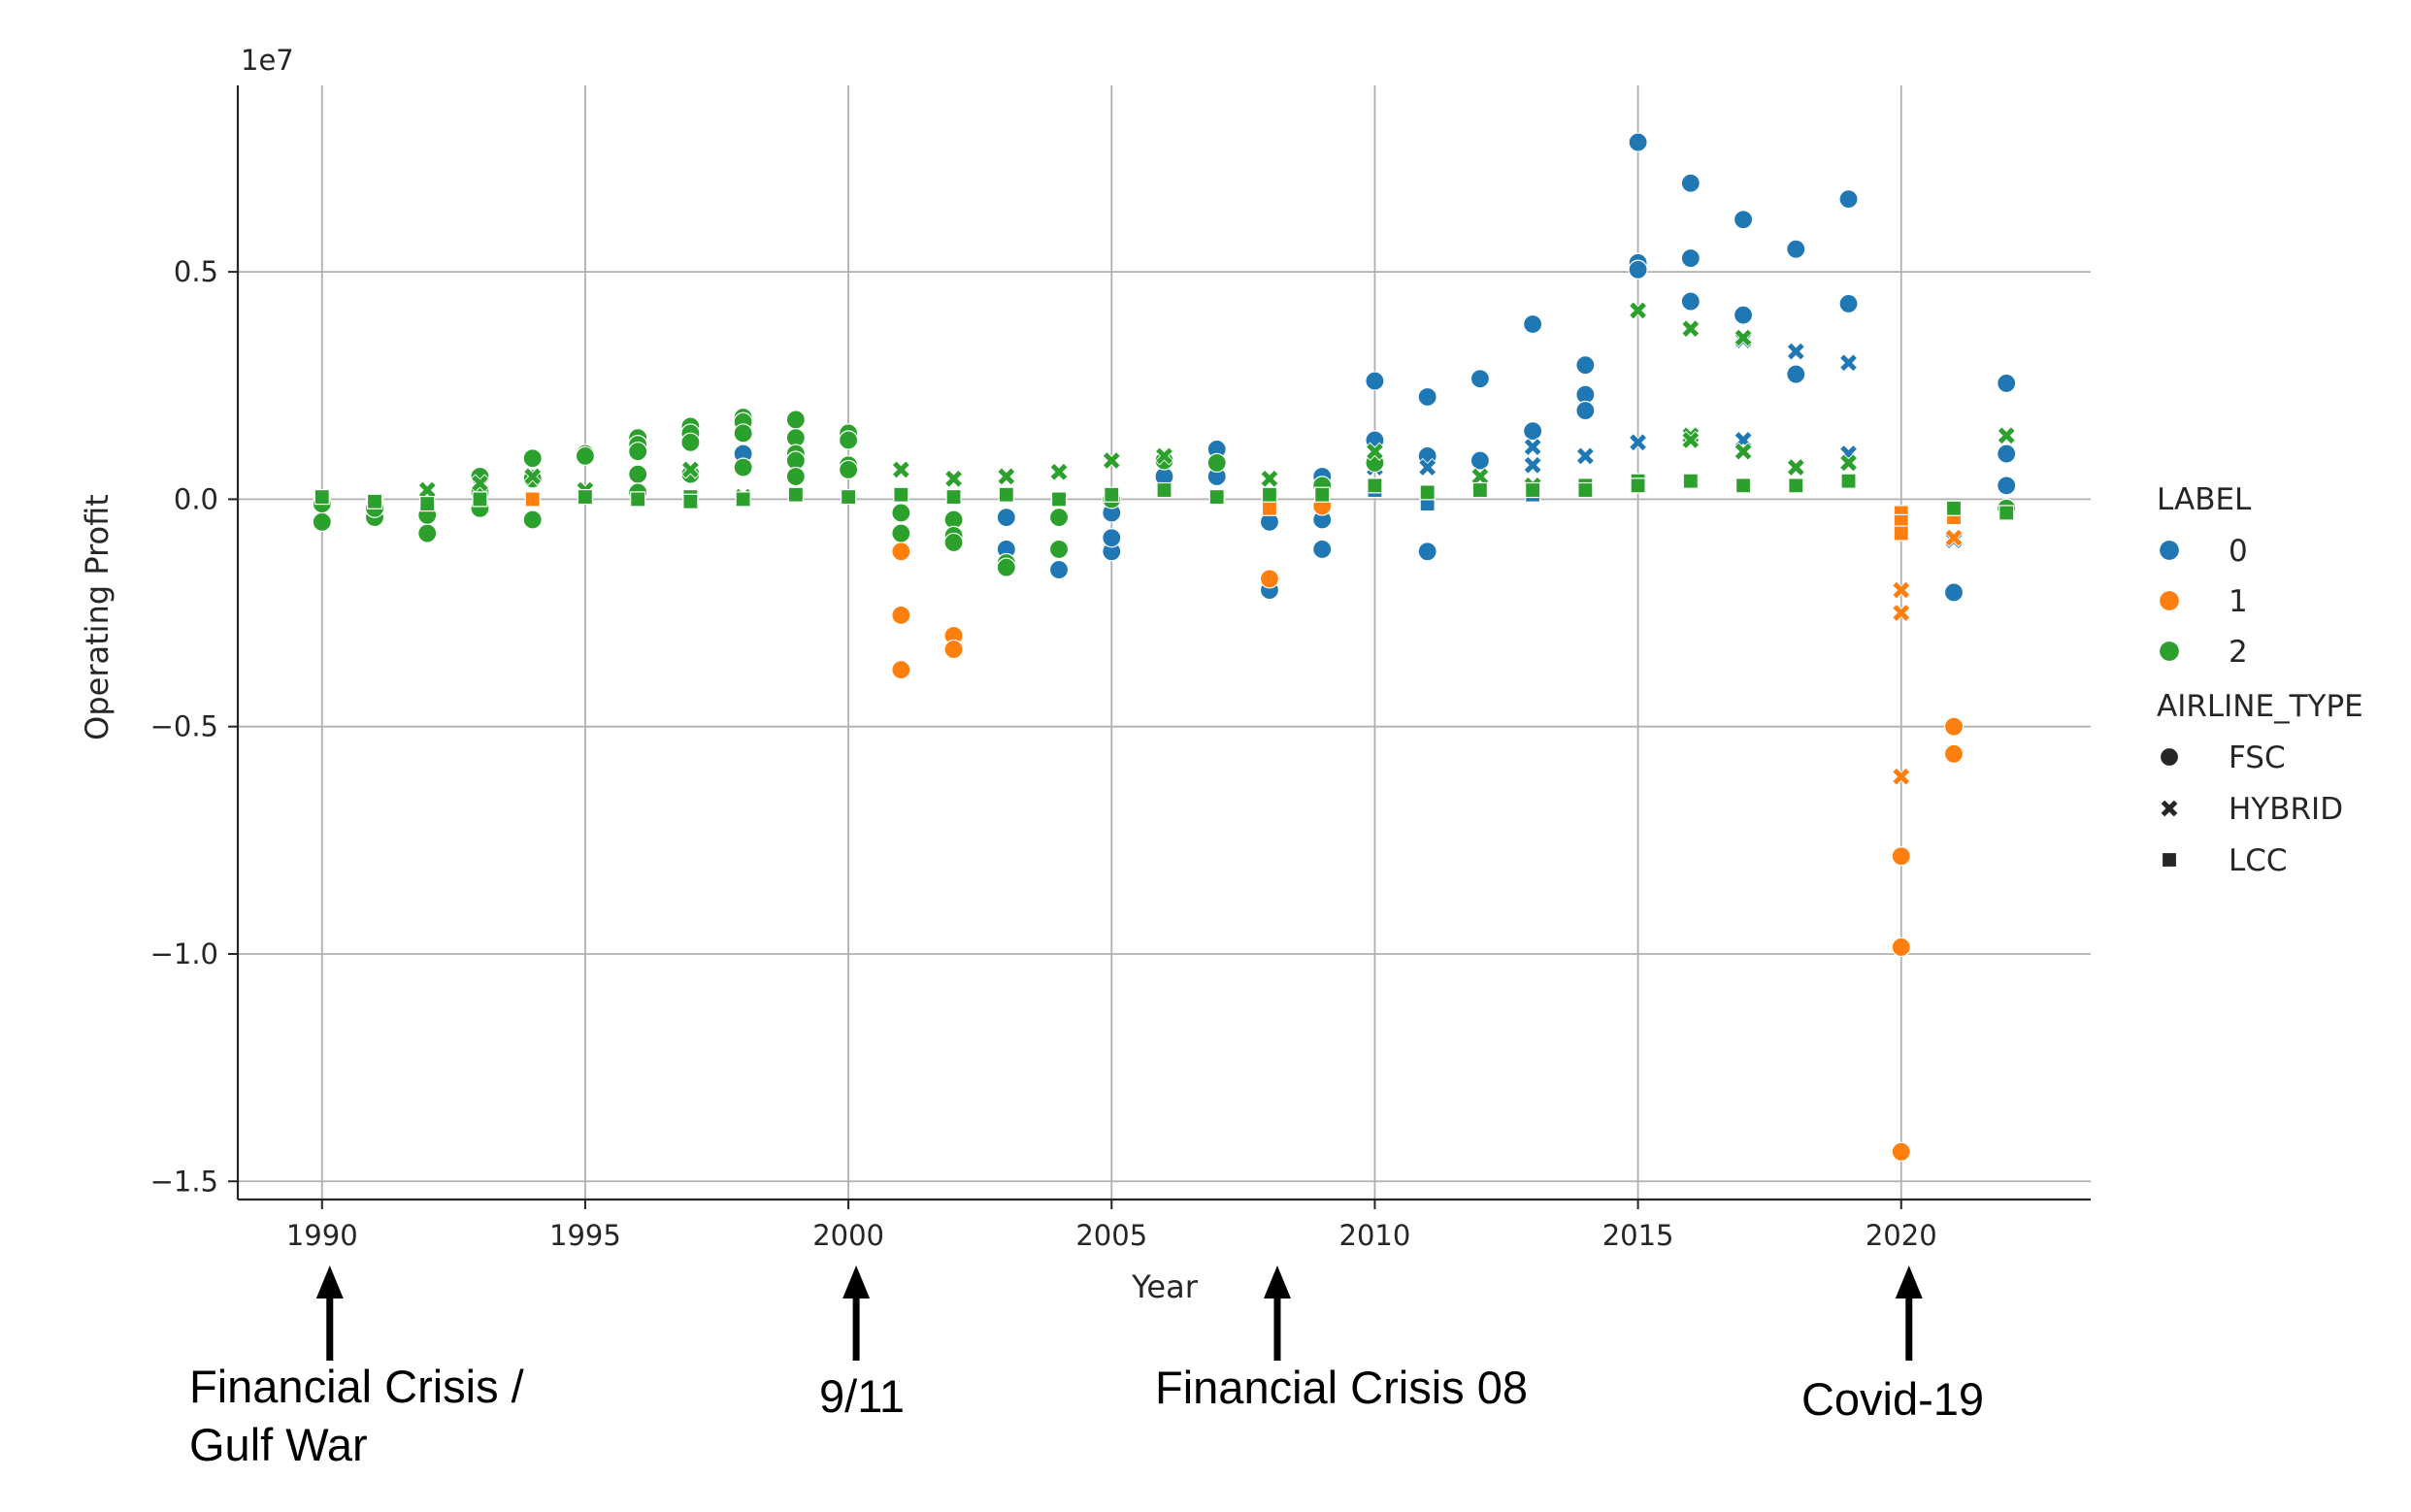 The image size is (2411, 1512). Describe the element at coordinates (97, 617) in the screenshot. I see `y-axis-label: Operating Profit` at that location.